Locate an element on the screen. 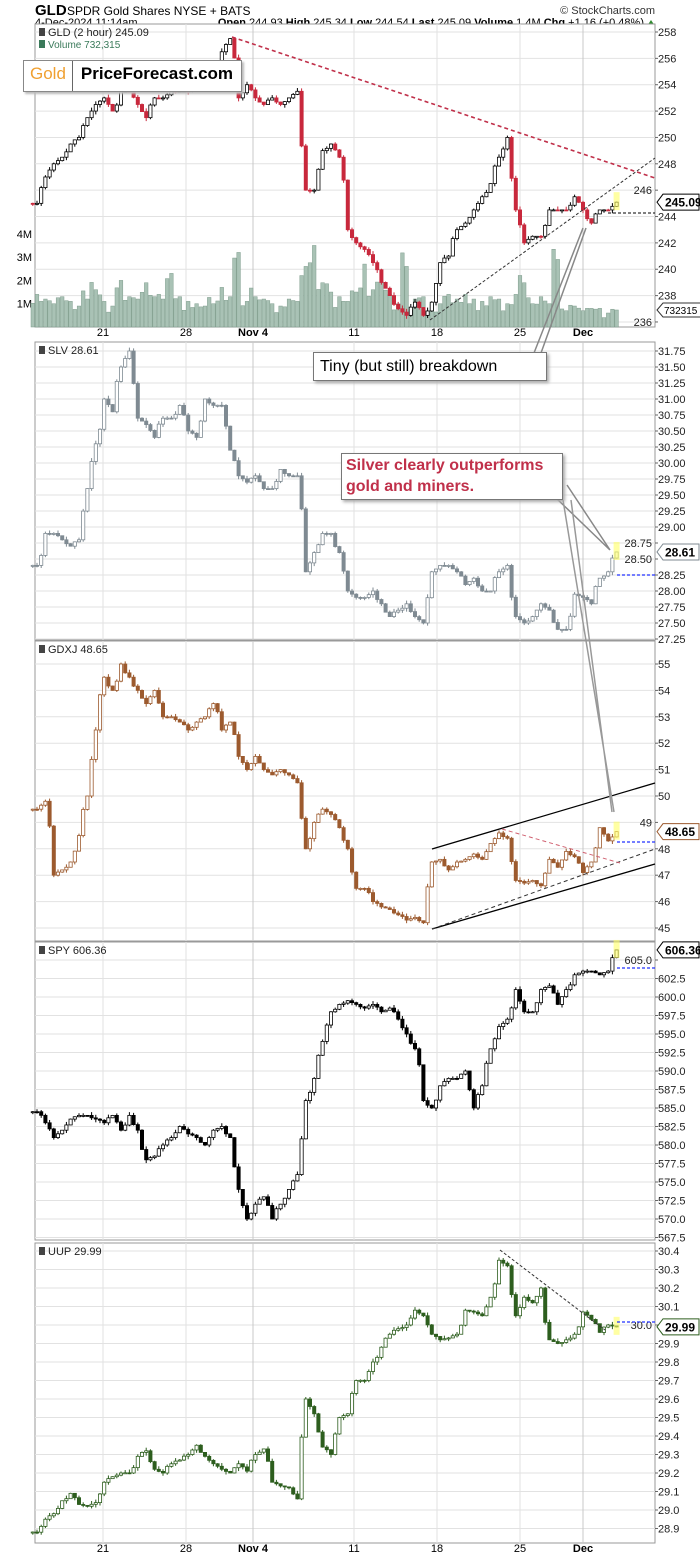  logo-site: PriceForecast.com is located at coordinates (157, 73).